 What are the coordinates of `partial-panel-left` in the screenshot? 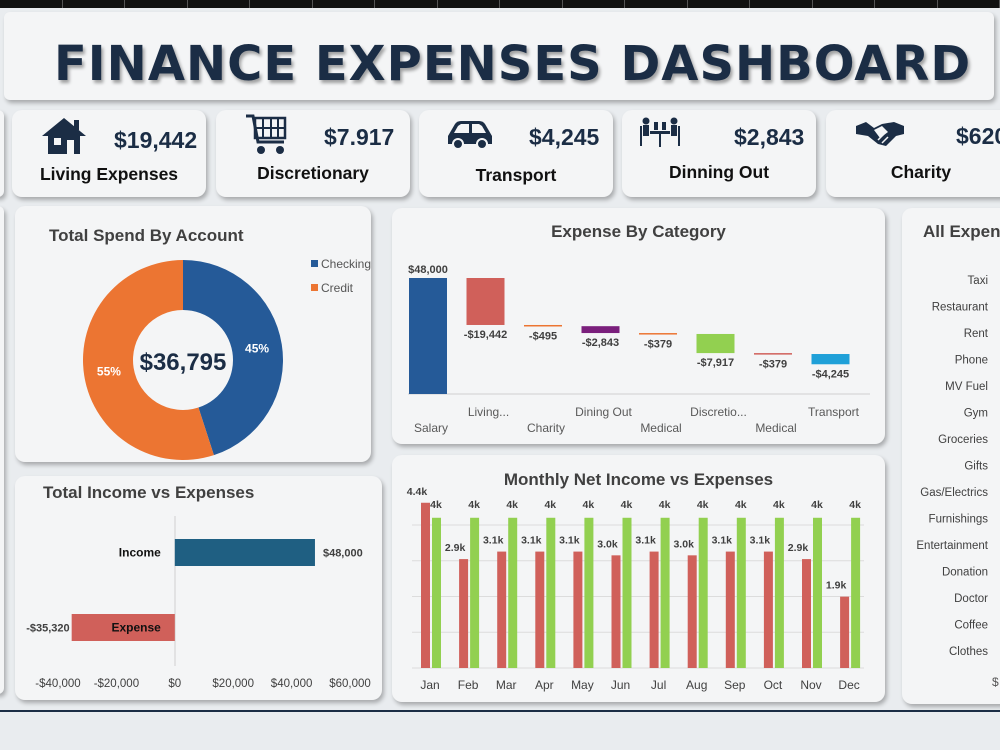 It's located at (2, 450).